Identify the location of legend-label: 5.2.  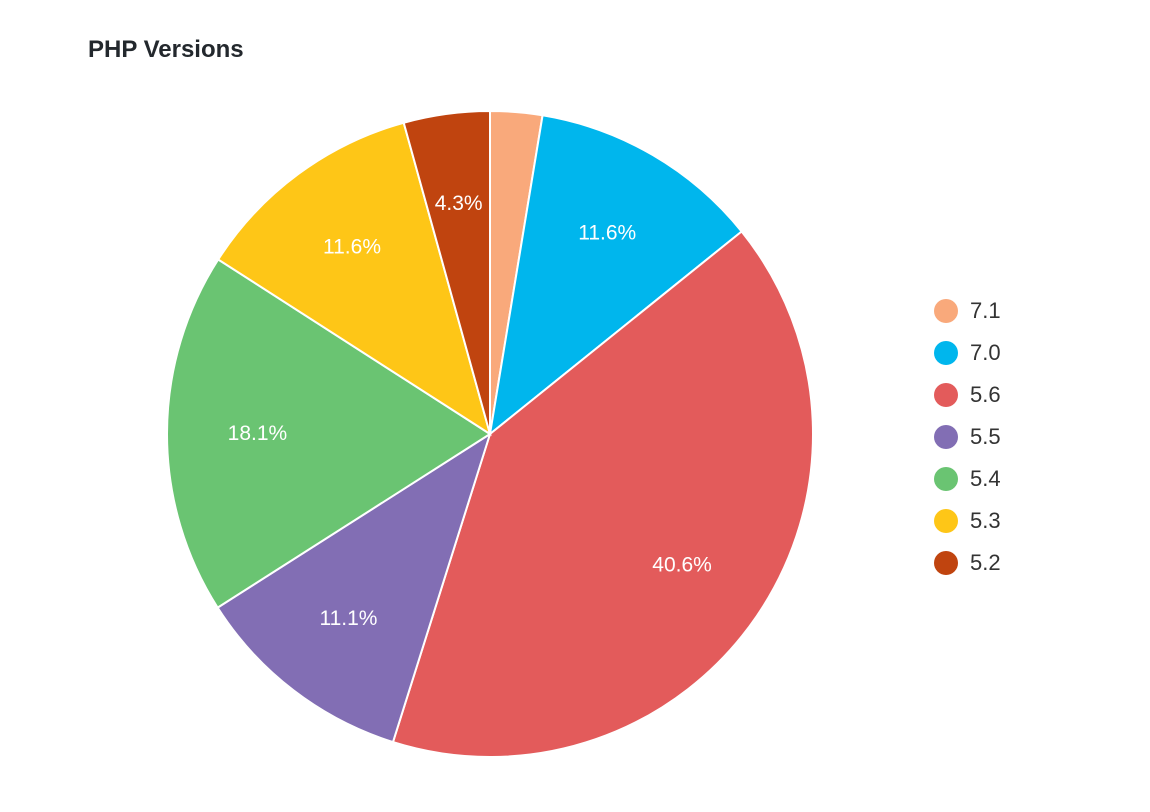
(985, 562).